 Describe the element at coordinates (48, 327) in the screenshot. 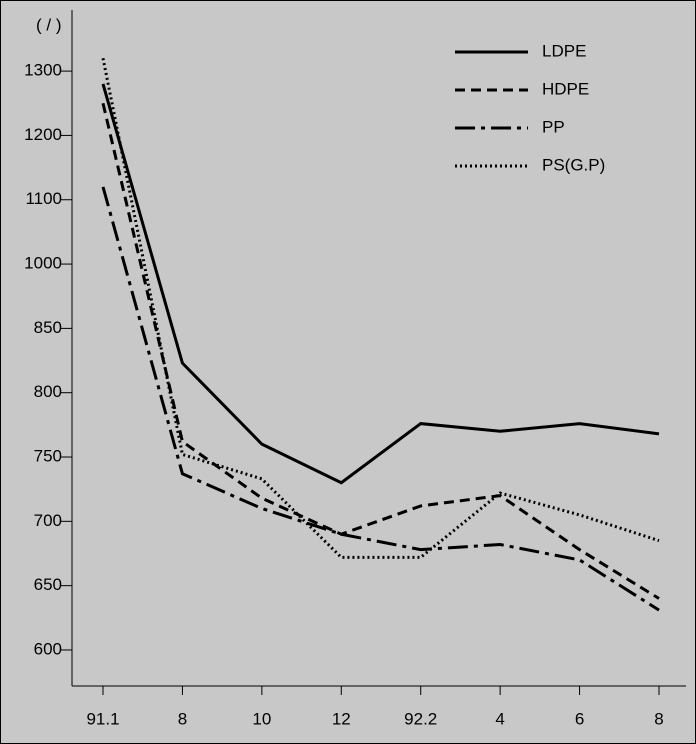

I see `y-tick-label: 850` at that location.